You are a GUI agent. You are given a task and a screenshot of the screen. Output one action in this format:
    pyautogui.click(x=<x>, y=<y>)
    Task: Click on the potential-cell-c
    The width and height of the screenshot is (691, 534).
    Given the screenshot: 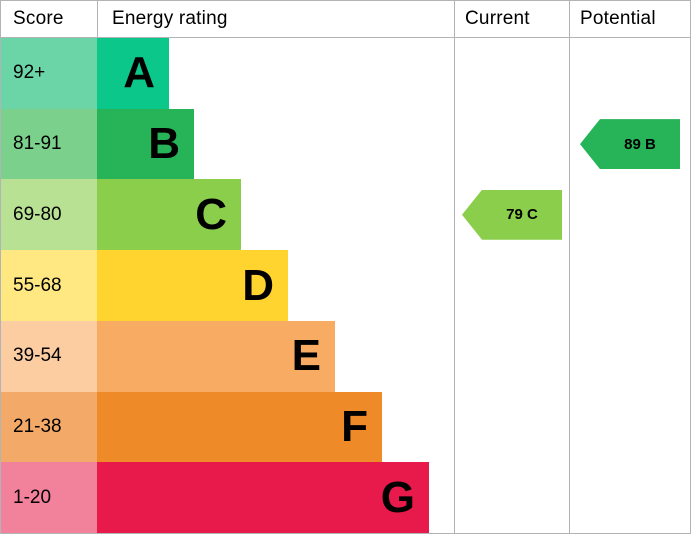 What is the action you would take?
    pyautogui.click(x=629, y=215)
    